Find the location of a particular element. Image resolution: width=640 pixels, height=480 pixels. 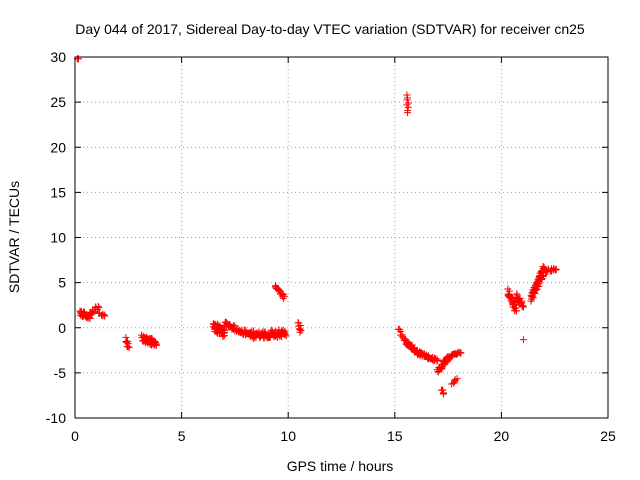

y-tick-label: 20 is located at coordinates (58, 147).